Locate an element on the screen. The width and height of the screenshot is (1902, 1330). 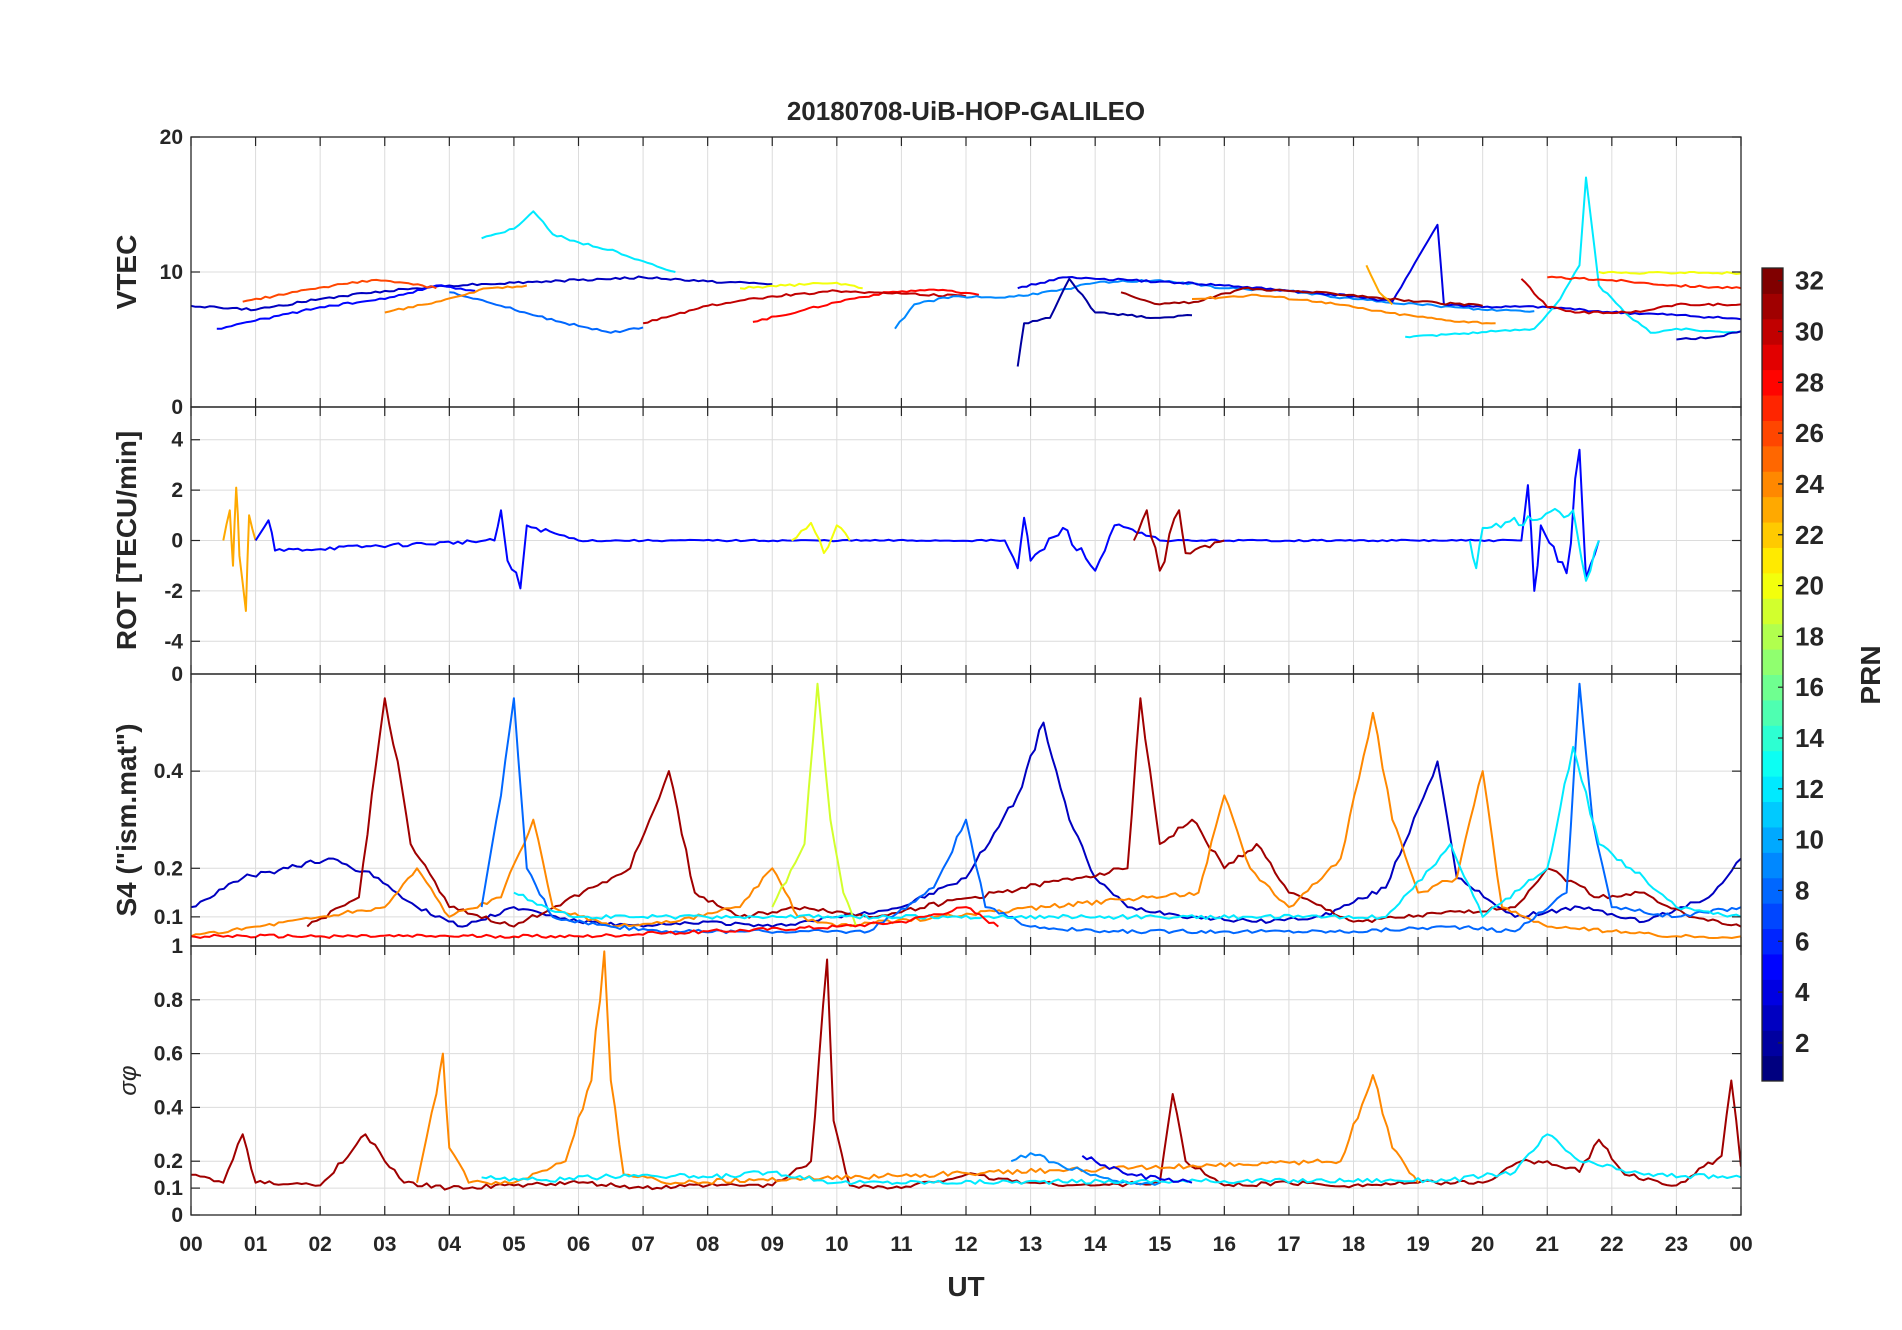
x-tick-label: 14 is located at coordinates (1095, 1244).